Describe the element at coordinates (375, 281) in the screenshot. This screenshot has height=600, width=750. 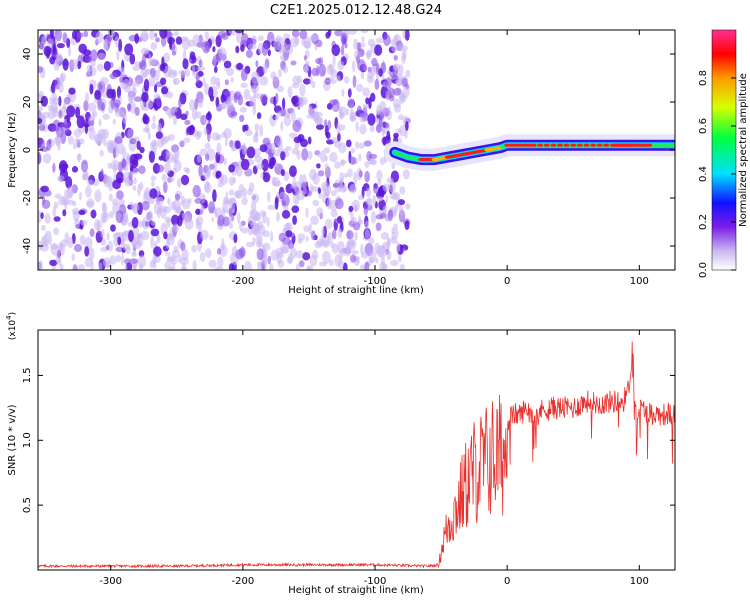
I see `x-tick-label: -100` at that location.